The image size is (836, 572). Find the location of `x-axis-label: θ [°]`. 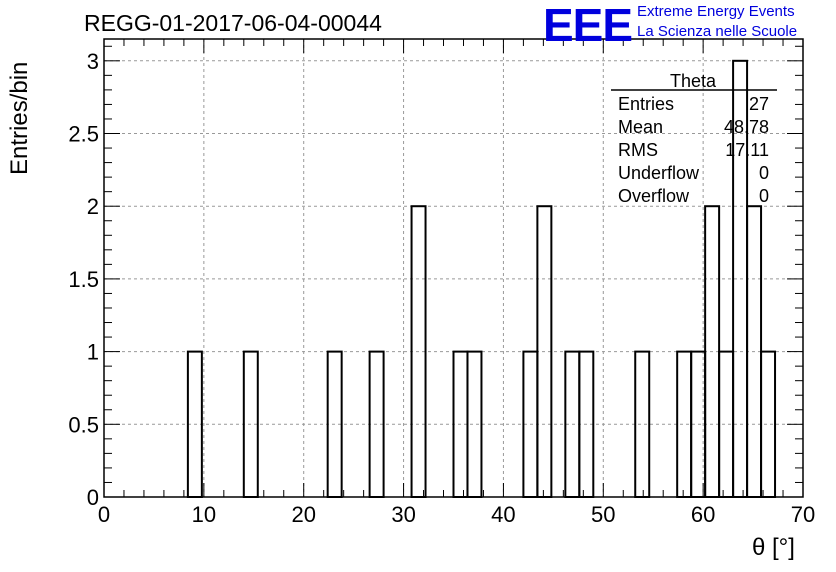

x-axis-label: θ [°] is located at coordinates (773, 547).